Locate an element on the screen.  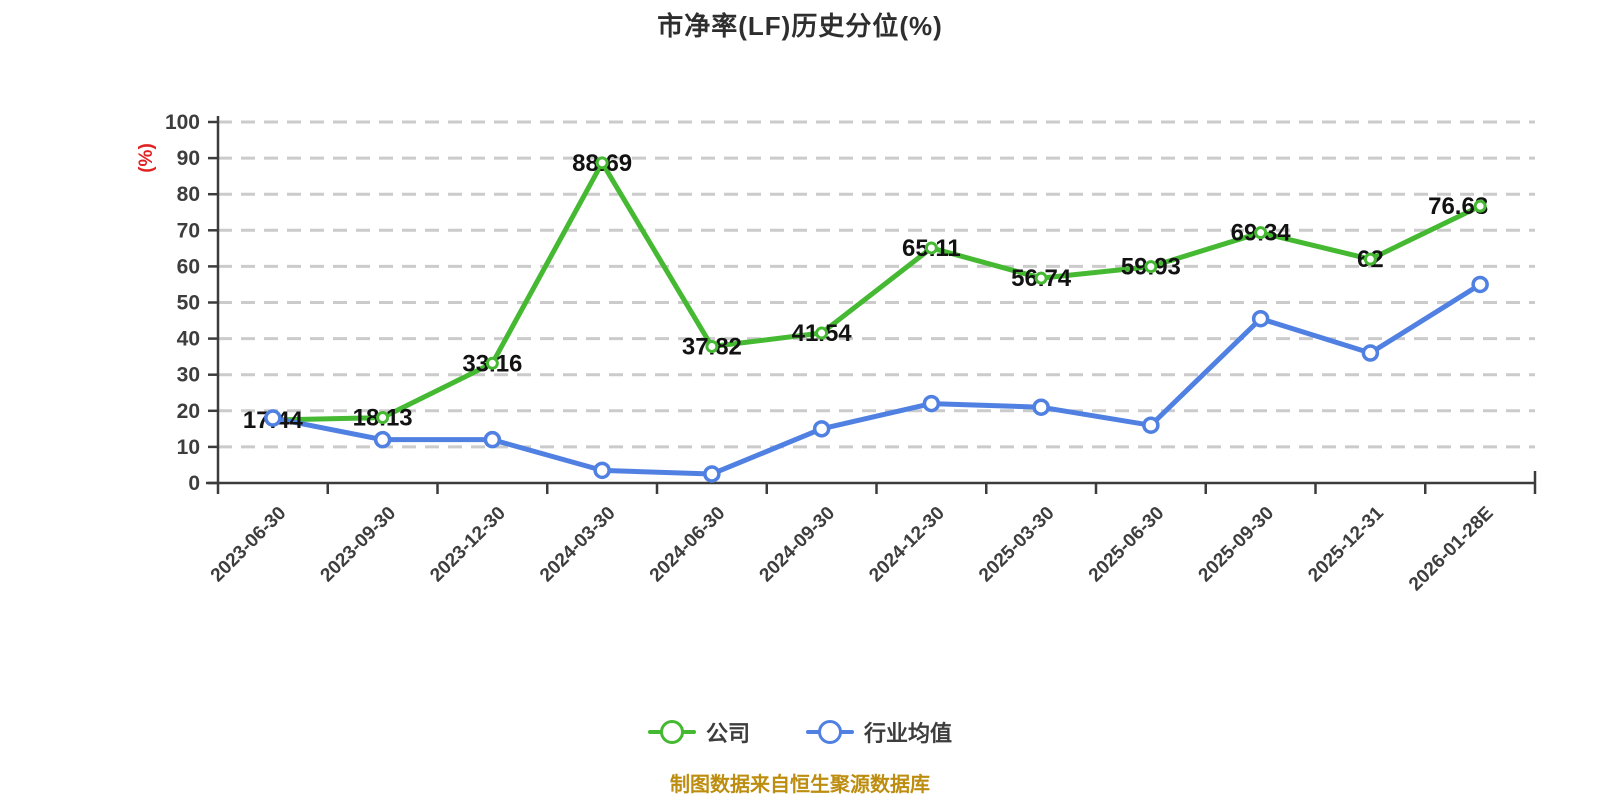
svg-text: 2025-09-30 is located at coordinates (1237, 545).